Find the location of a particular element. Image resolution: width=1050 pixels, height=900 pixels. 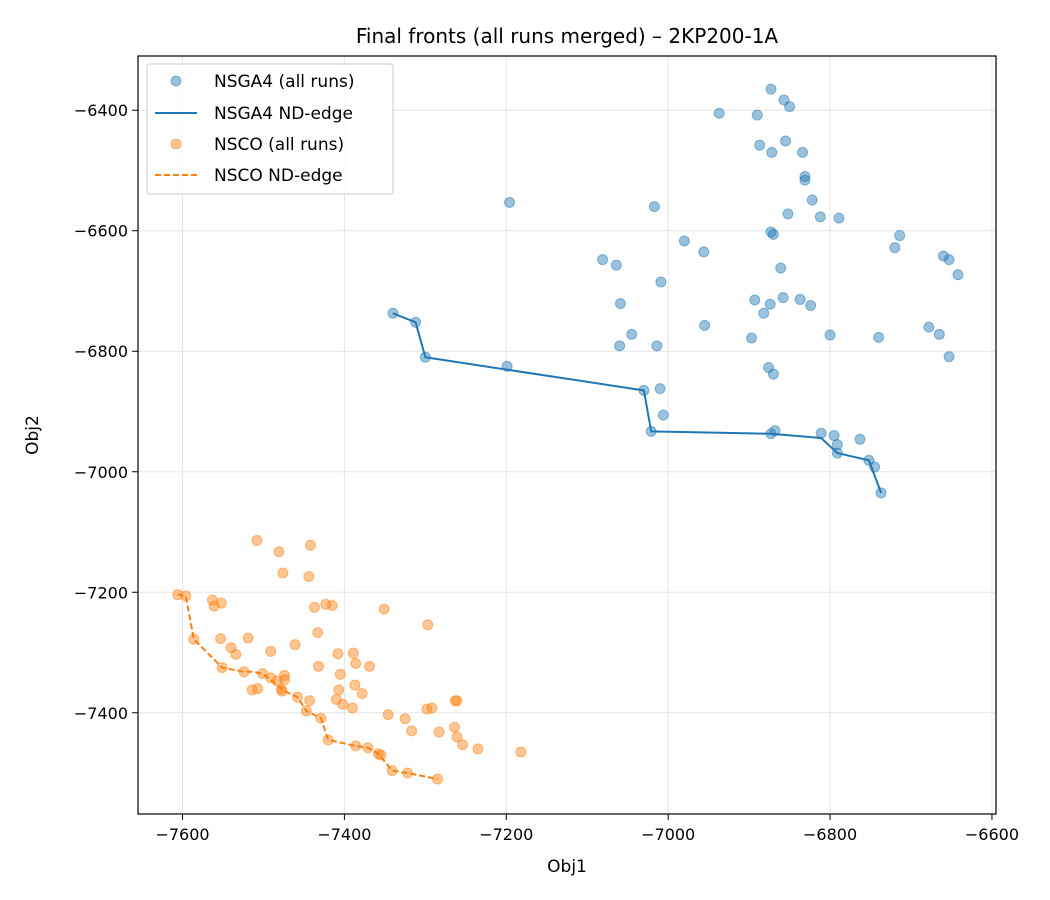

y-axis-label: Obj2 is located at coordinates (33, 435).